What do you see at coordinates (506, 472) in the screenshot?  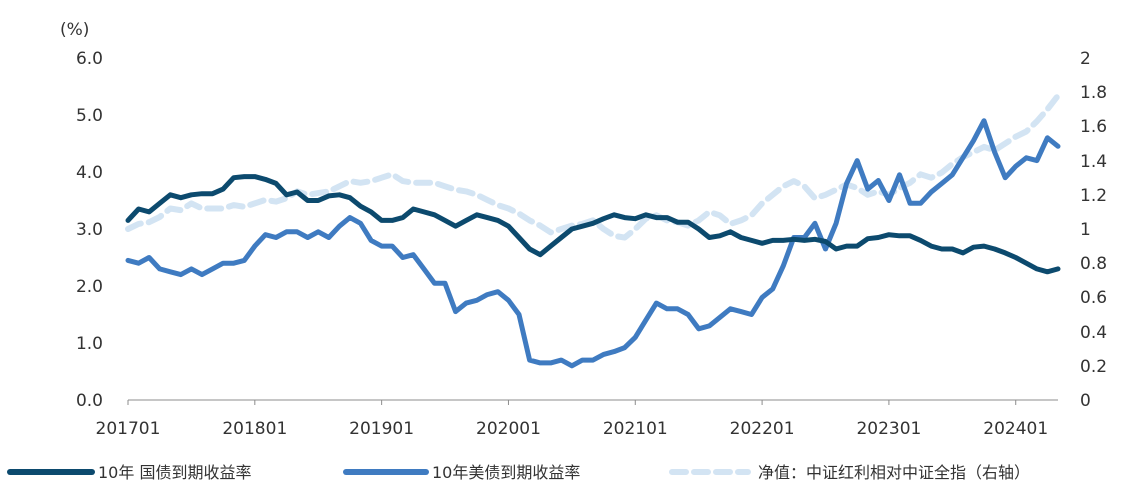 I see `legend-label-us10y: 10年美债到期收益率` at bounding box center [506, 472].